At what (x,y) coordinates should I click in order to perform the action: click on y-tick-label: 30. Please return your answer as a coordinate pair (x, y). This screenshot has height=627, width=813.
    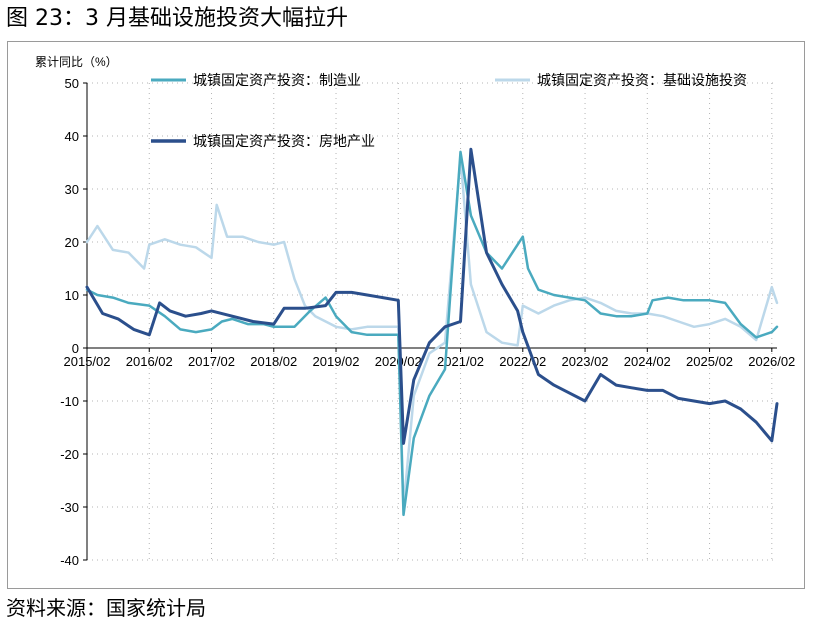
    Looking at the image, I should click on (72, 189).